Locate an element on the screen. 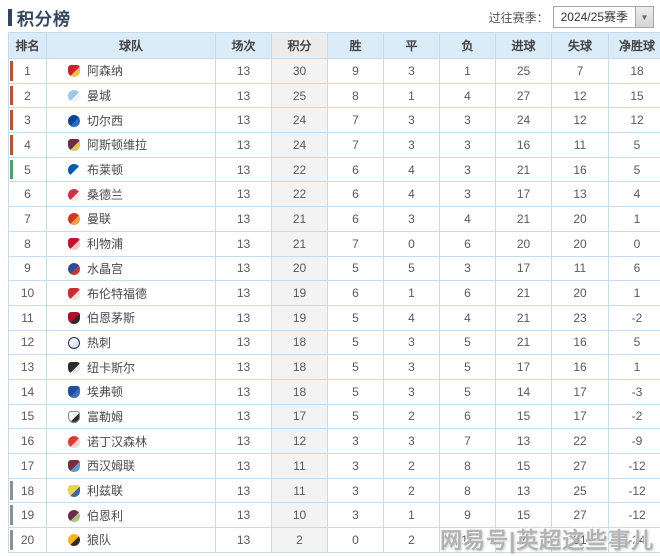  draws-cell: 4 is located at coordinates (411, 169).